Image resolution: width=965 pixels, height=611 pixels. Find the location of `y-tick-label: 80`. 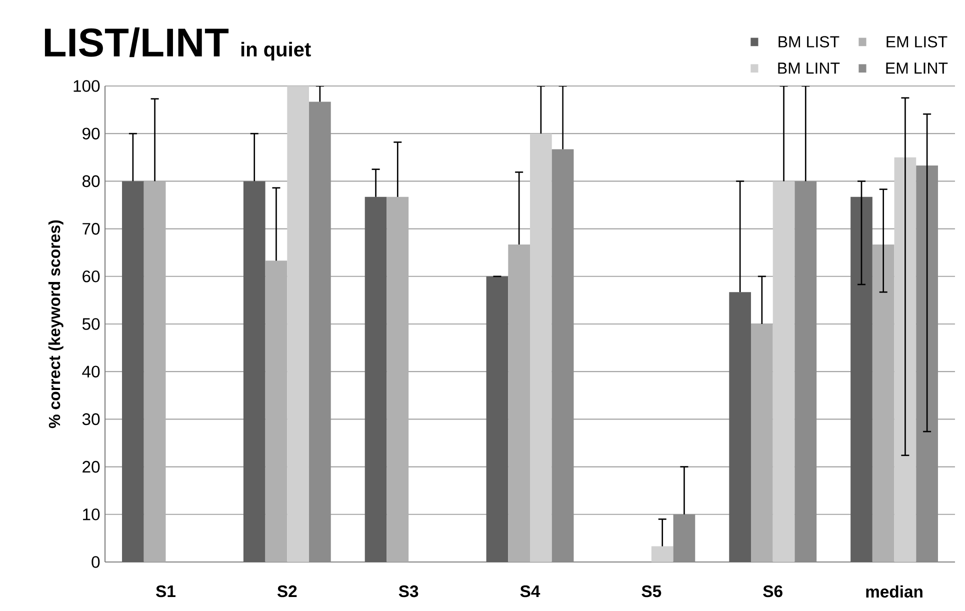

y-tick-label: 80 is located at coordinates (91, 181).